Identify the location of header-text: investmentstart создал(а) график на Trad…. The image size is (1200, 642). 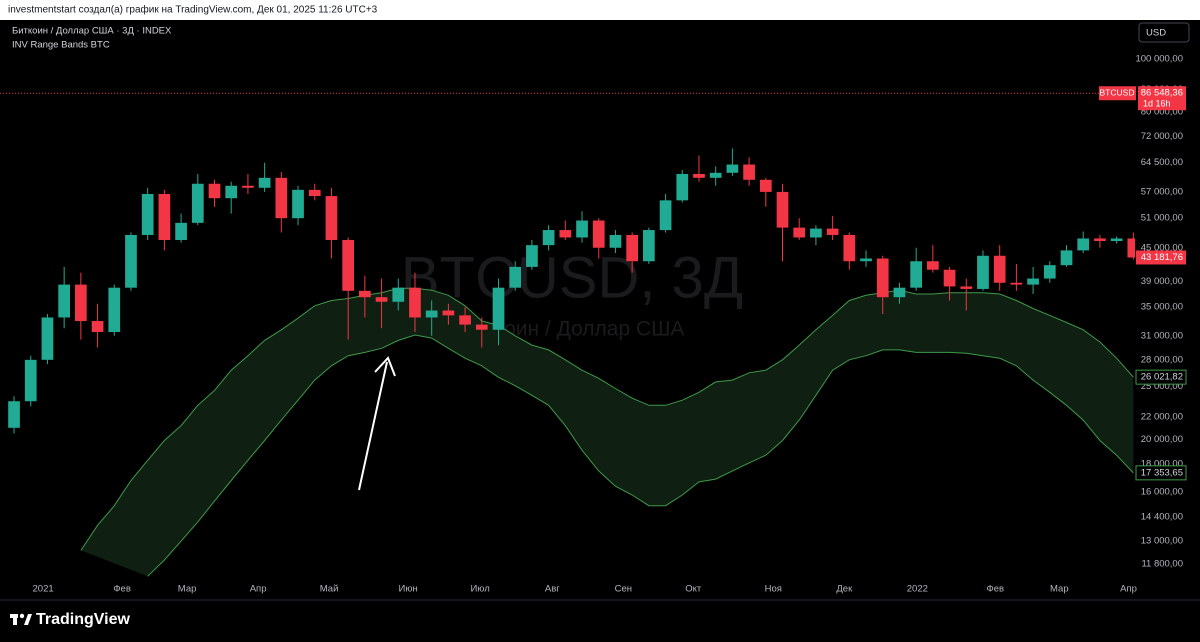
(193, 10).